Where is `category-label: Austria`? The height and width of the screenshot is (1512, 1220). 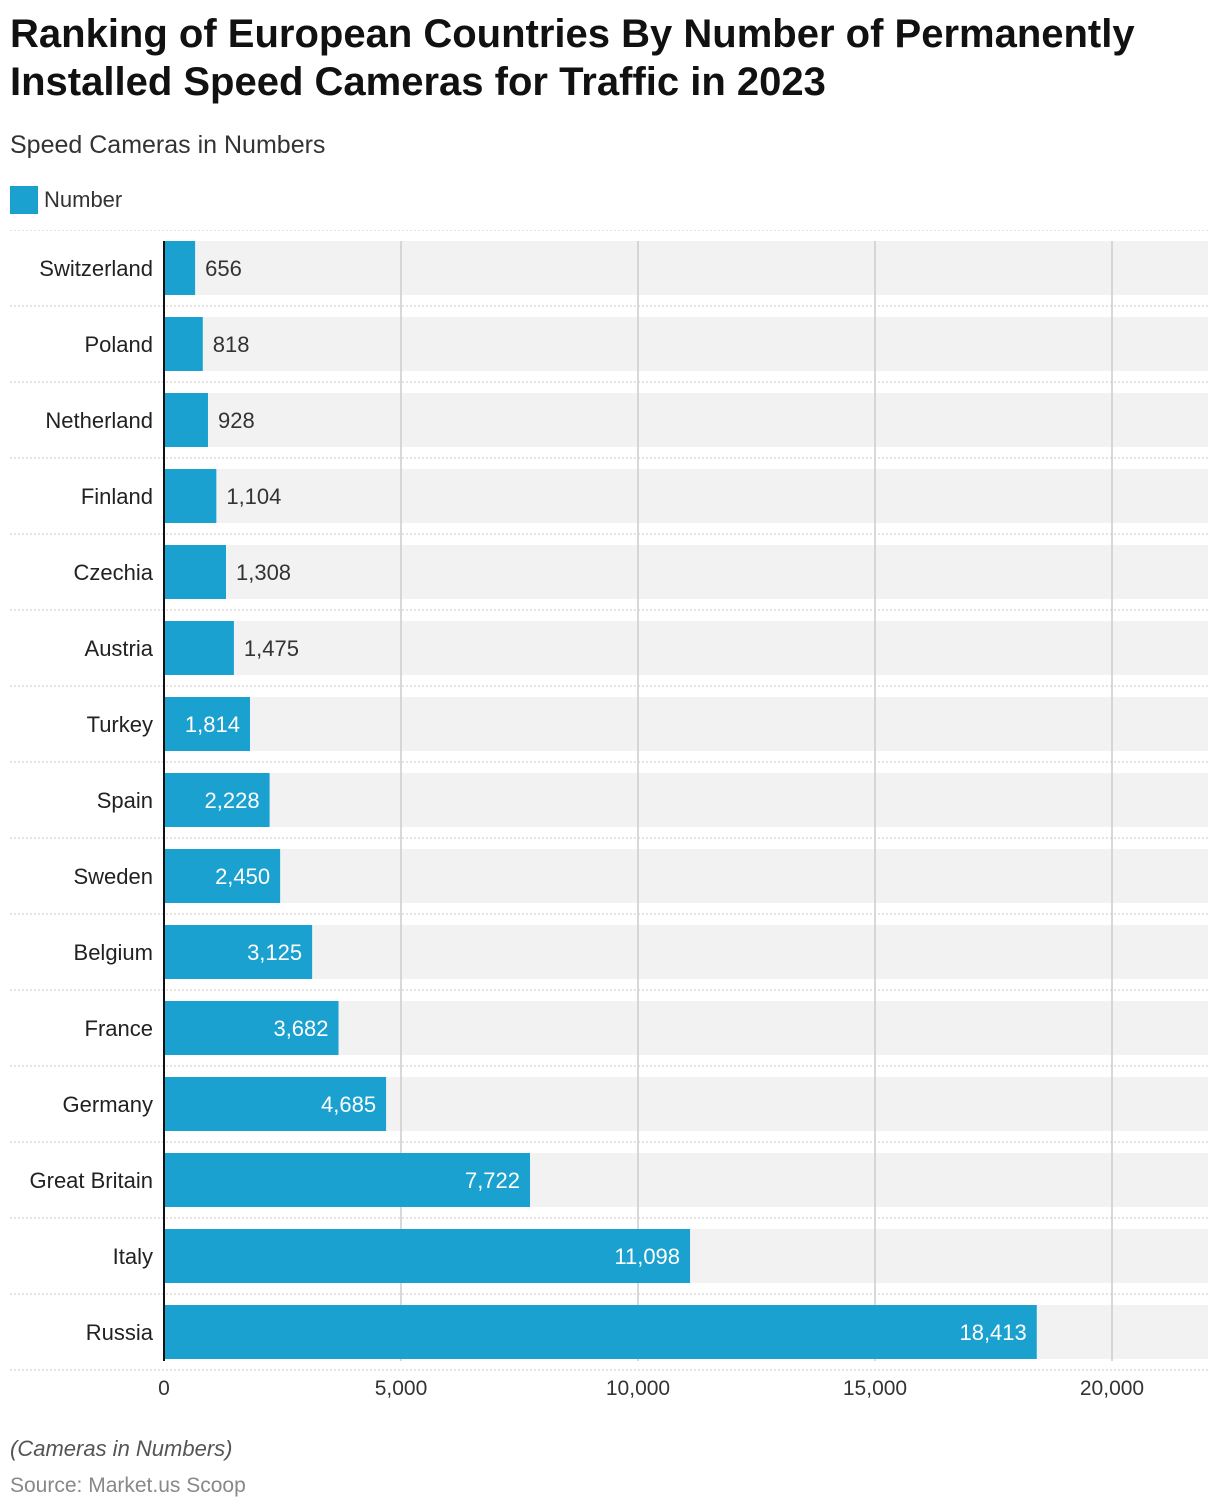 category-label: Austria is located at coordinates (119, 648).